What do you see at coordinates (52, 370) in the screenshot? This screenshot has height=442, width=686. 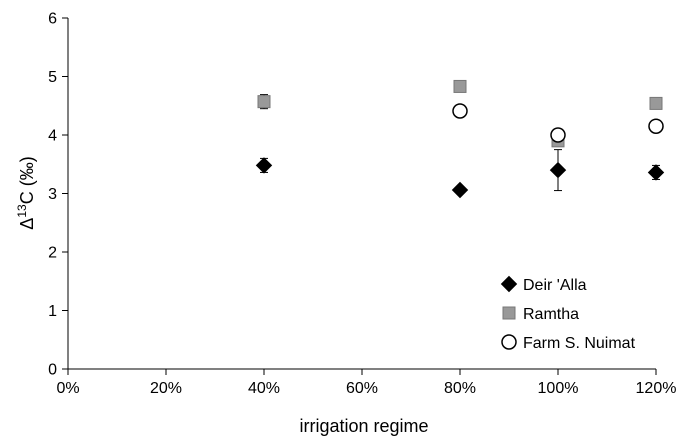 I see `y-tick-label: 0` at bounding box center [52, 370].